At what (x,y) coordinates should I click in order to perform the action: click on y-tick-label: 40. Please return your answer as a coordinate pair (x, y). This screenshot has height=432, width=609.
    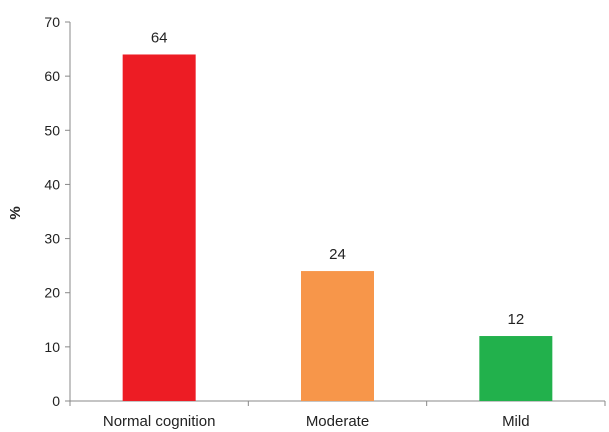
    Looking at the image, I should click on (52, 184).